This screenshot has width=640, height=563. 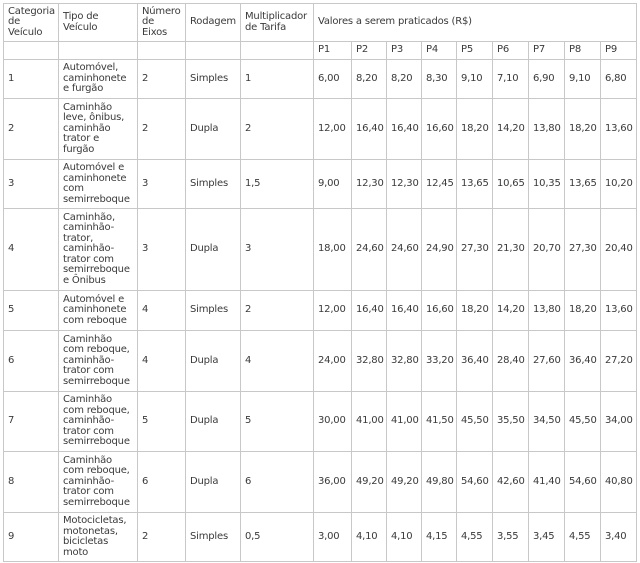 I want to click on cell-valor-p5: 4,55, so click(x=474, y=537).